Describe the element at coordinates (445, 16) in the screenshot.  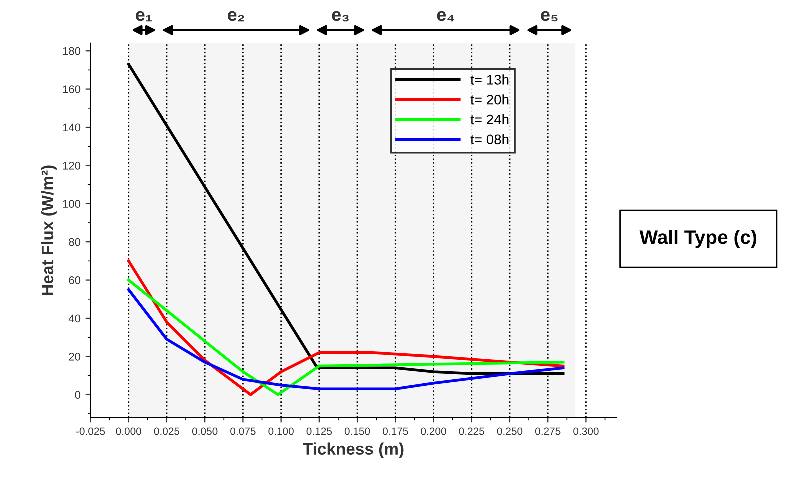
I see `band-label: e₄` at that location.